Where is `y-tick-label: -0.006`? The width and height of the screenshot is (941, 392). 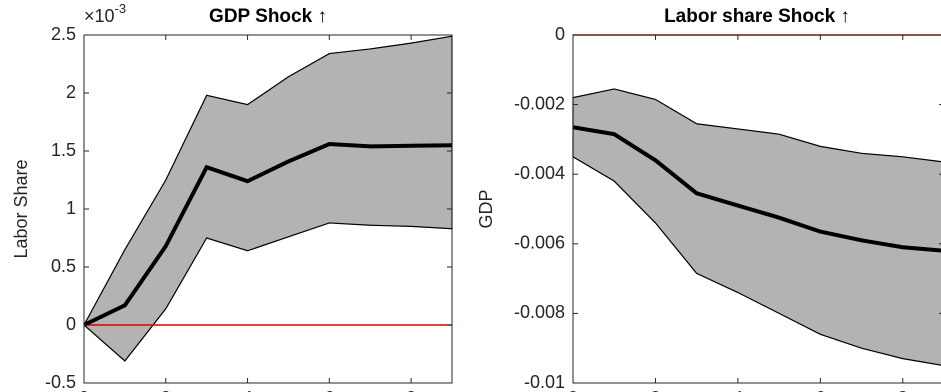 y-tick-label: -0.006 is located at coordinates (539, 243).